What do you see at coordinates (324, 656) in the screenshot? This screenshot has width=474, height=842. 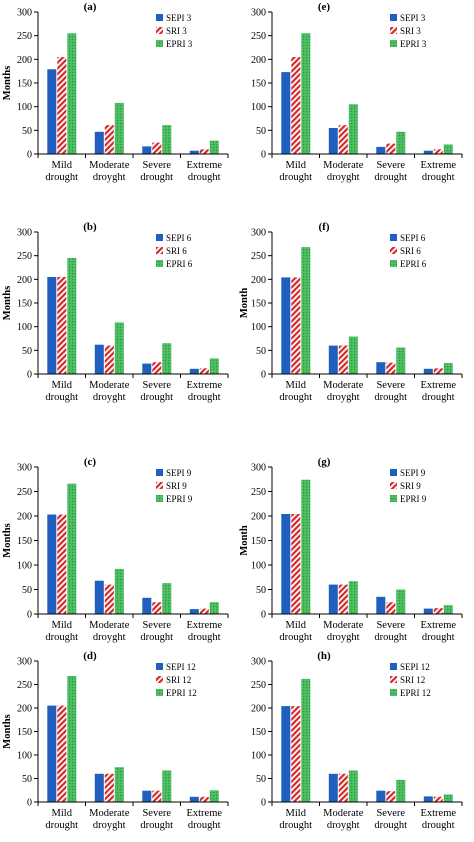 I see `panel-title: (h)` at bounding box center [324, 656].